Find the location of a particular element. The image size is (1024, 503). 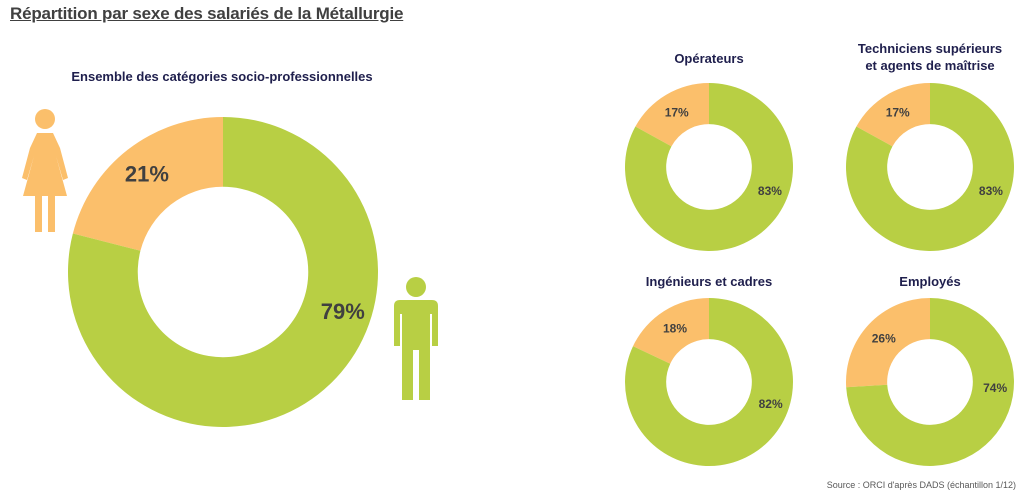

slice-employes-men is located at coordinates (930, 382).